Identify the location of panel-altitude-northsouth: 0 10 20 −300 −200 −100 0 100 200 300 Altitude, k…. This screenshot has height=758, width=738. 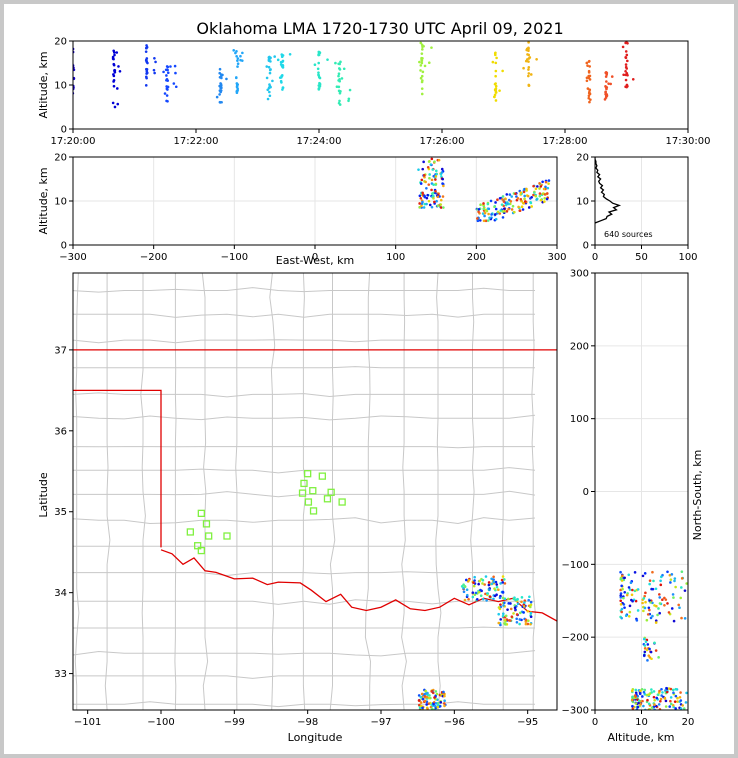
(633, 507).